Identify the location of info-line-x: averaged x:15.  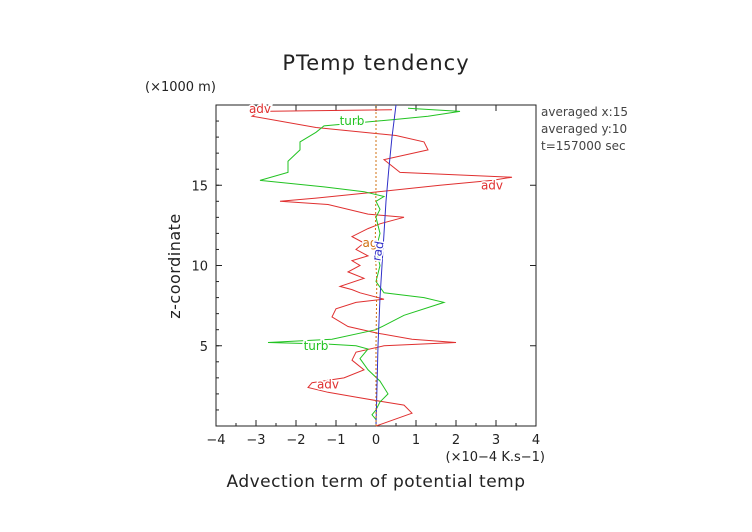
(584, 112).